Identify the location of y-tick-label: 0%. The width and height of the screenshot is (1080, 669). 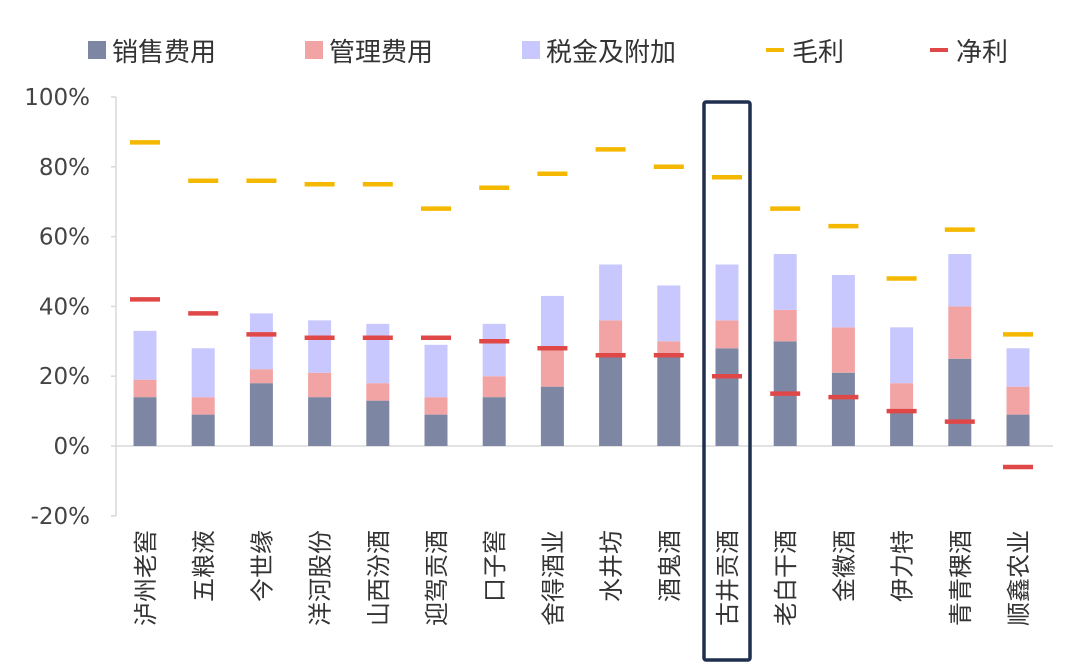
(72, 447).